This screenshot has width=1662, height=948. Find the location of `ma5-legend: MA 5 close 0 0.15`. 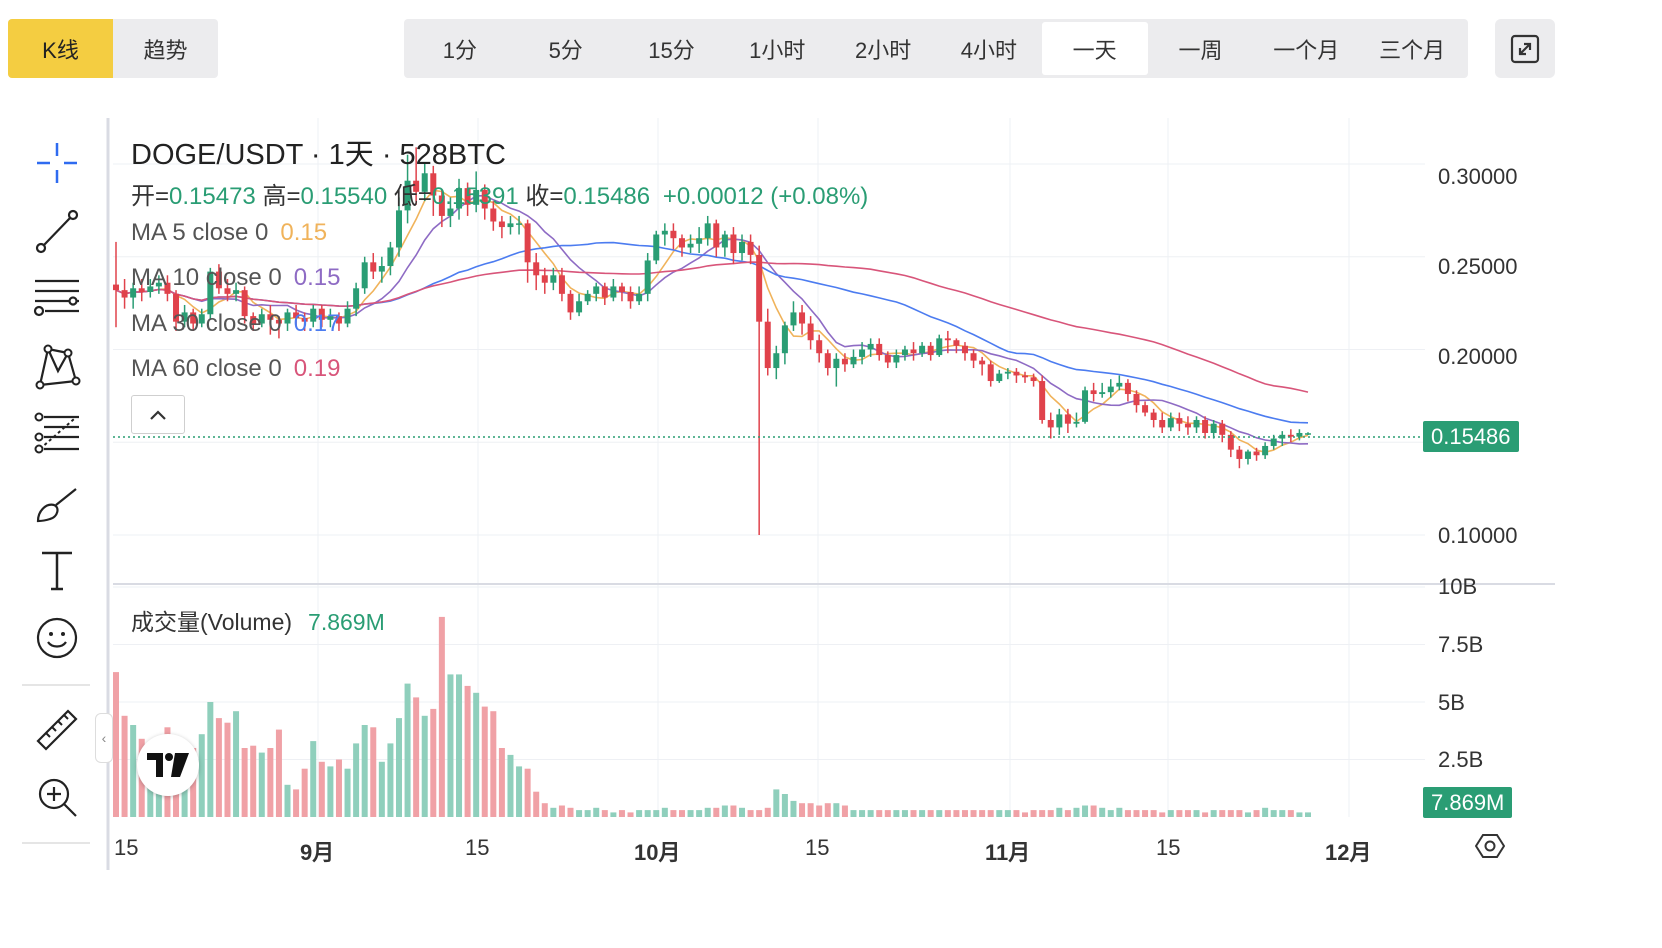

ma5-legend: MA 5 close 0 0.15 is located at coordinates (229, 233).